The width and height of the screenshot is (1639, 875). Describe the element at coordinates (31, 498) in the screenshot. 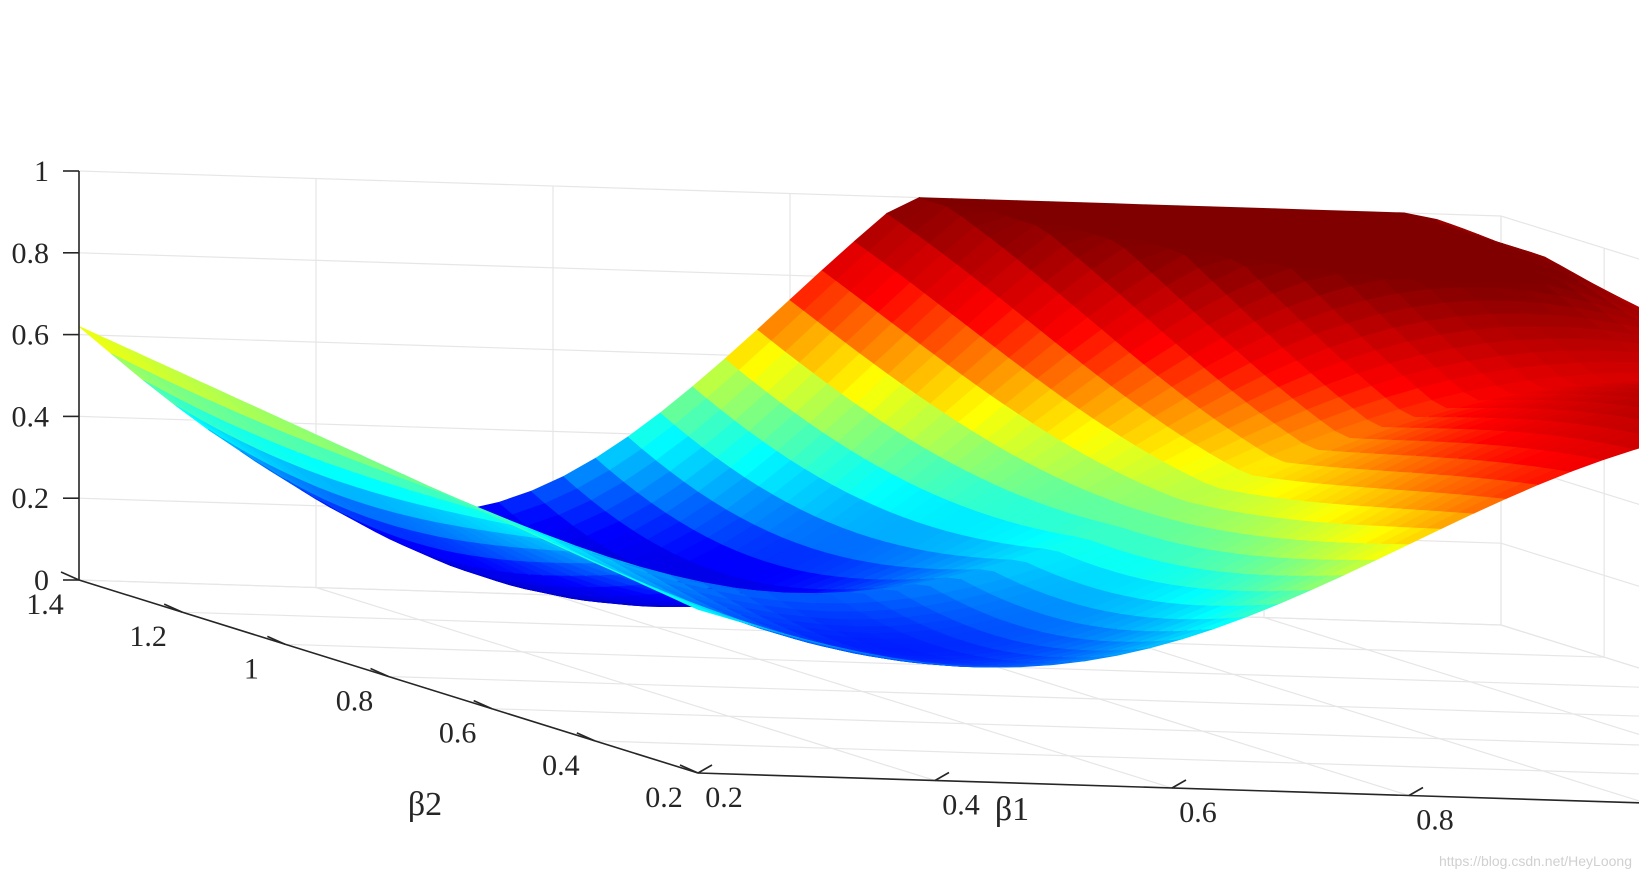

I see `z-tick-label: 0.2` at that location.